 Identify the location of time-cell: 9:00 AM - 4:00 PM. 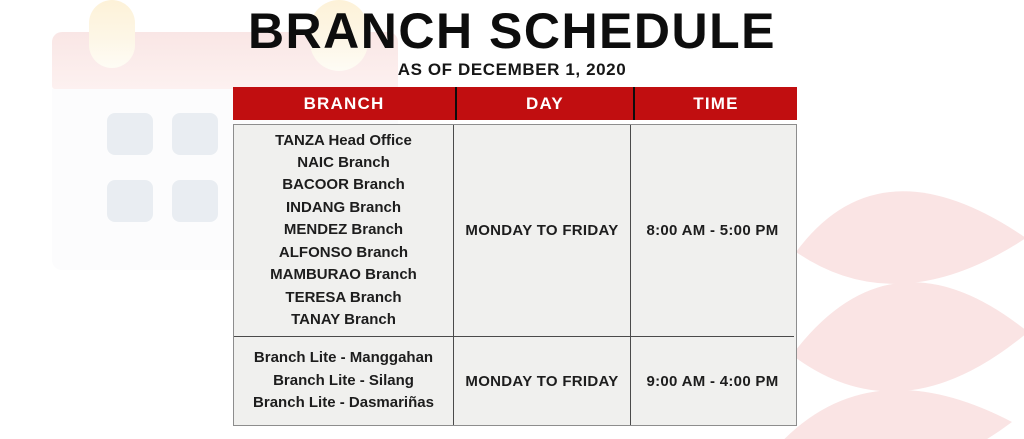
(712, 381).